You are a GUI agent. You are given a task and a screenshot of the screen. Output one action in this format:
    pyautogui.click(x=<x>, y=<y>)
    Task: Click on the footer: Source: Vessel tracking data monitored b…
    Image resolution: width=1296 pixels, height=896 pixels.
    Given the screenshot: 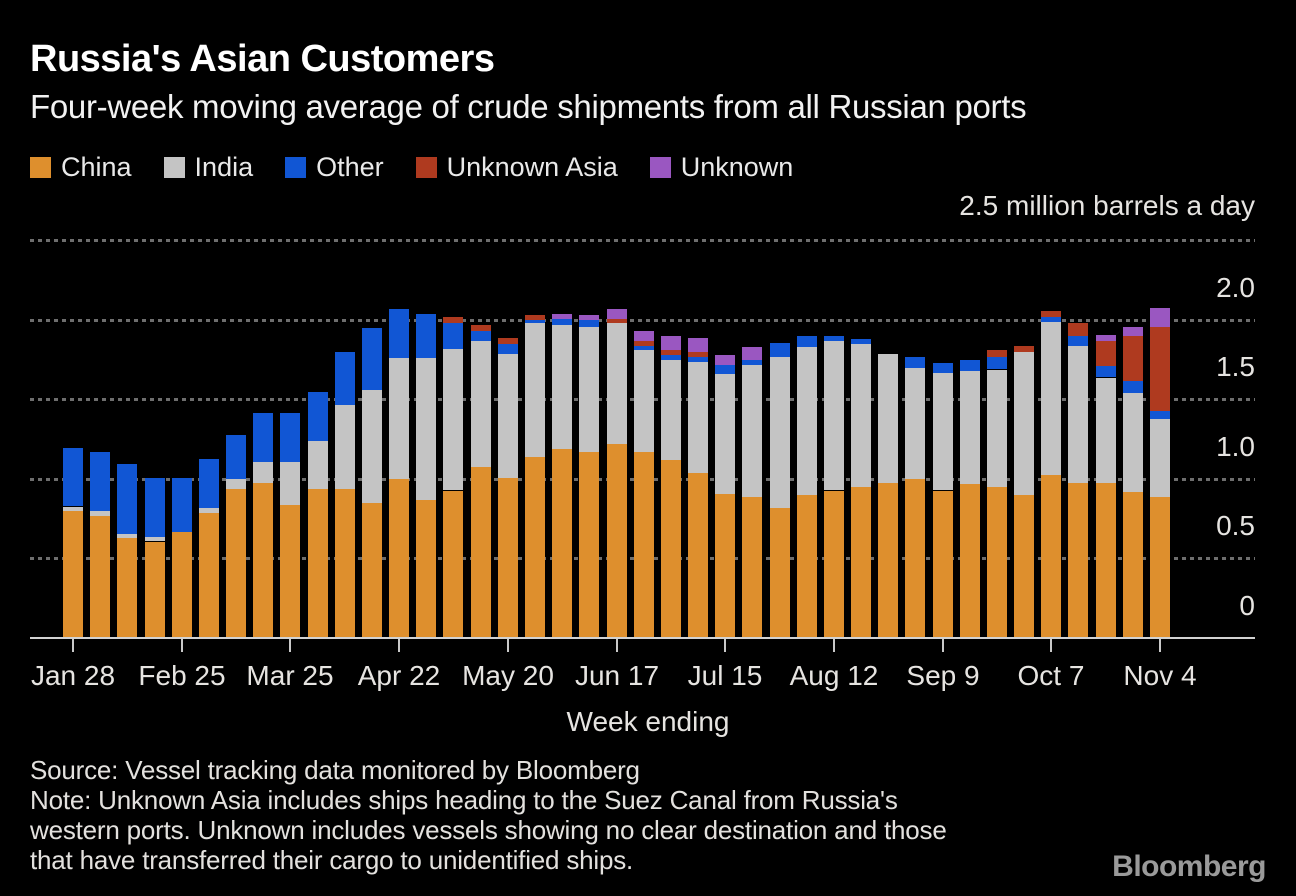 What is the action you would take?
    pyautogui.click(x=488, y=815)
    